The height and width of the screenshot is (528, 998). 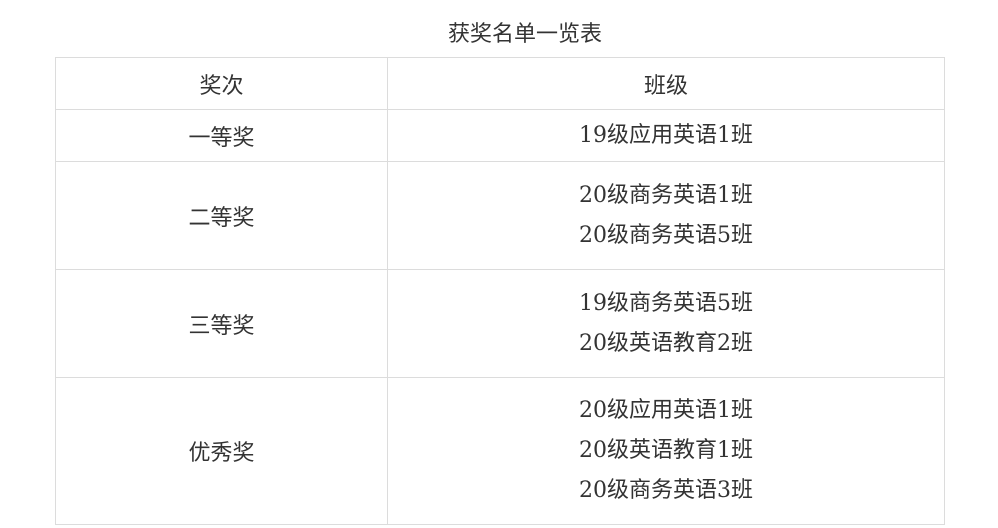 What do you see at coordinates (524, 34) in the screenshot?
I see `table-title: 获奖名单一览表` at bounding box center [524, 34].